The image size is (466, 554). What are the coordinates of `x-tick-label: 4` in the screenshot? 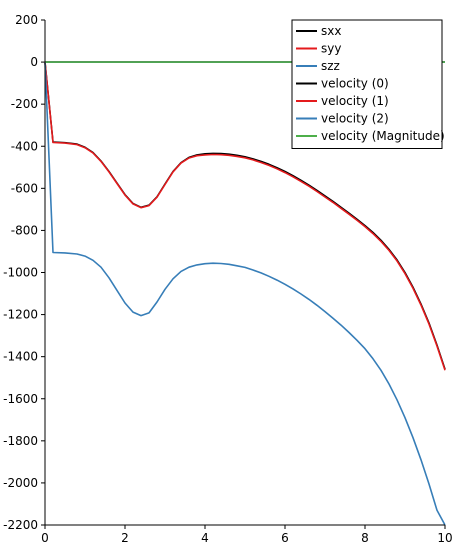 It's located at (205, 538).